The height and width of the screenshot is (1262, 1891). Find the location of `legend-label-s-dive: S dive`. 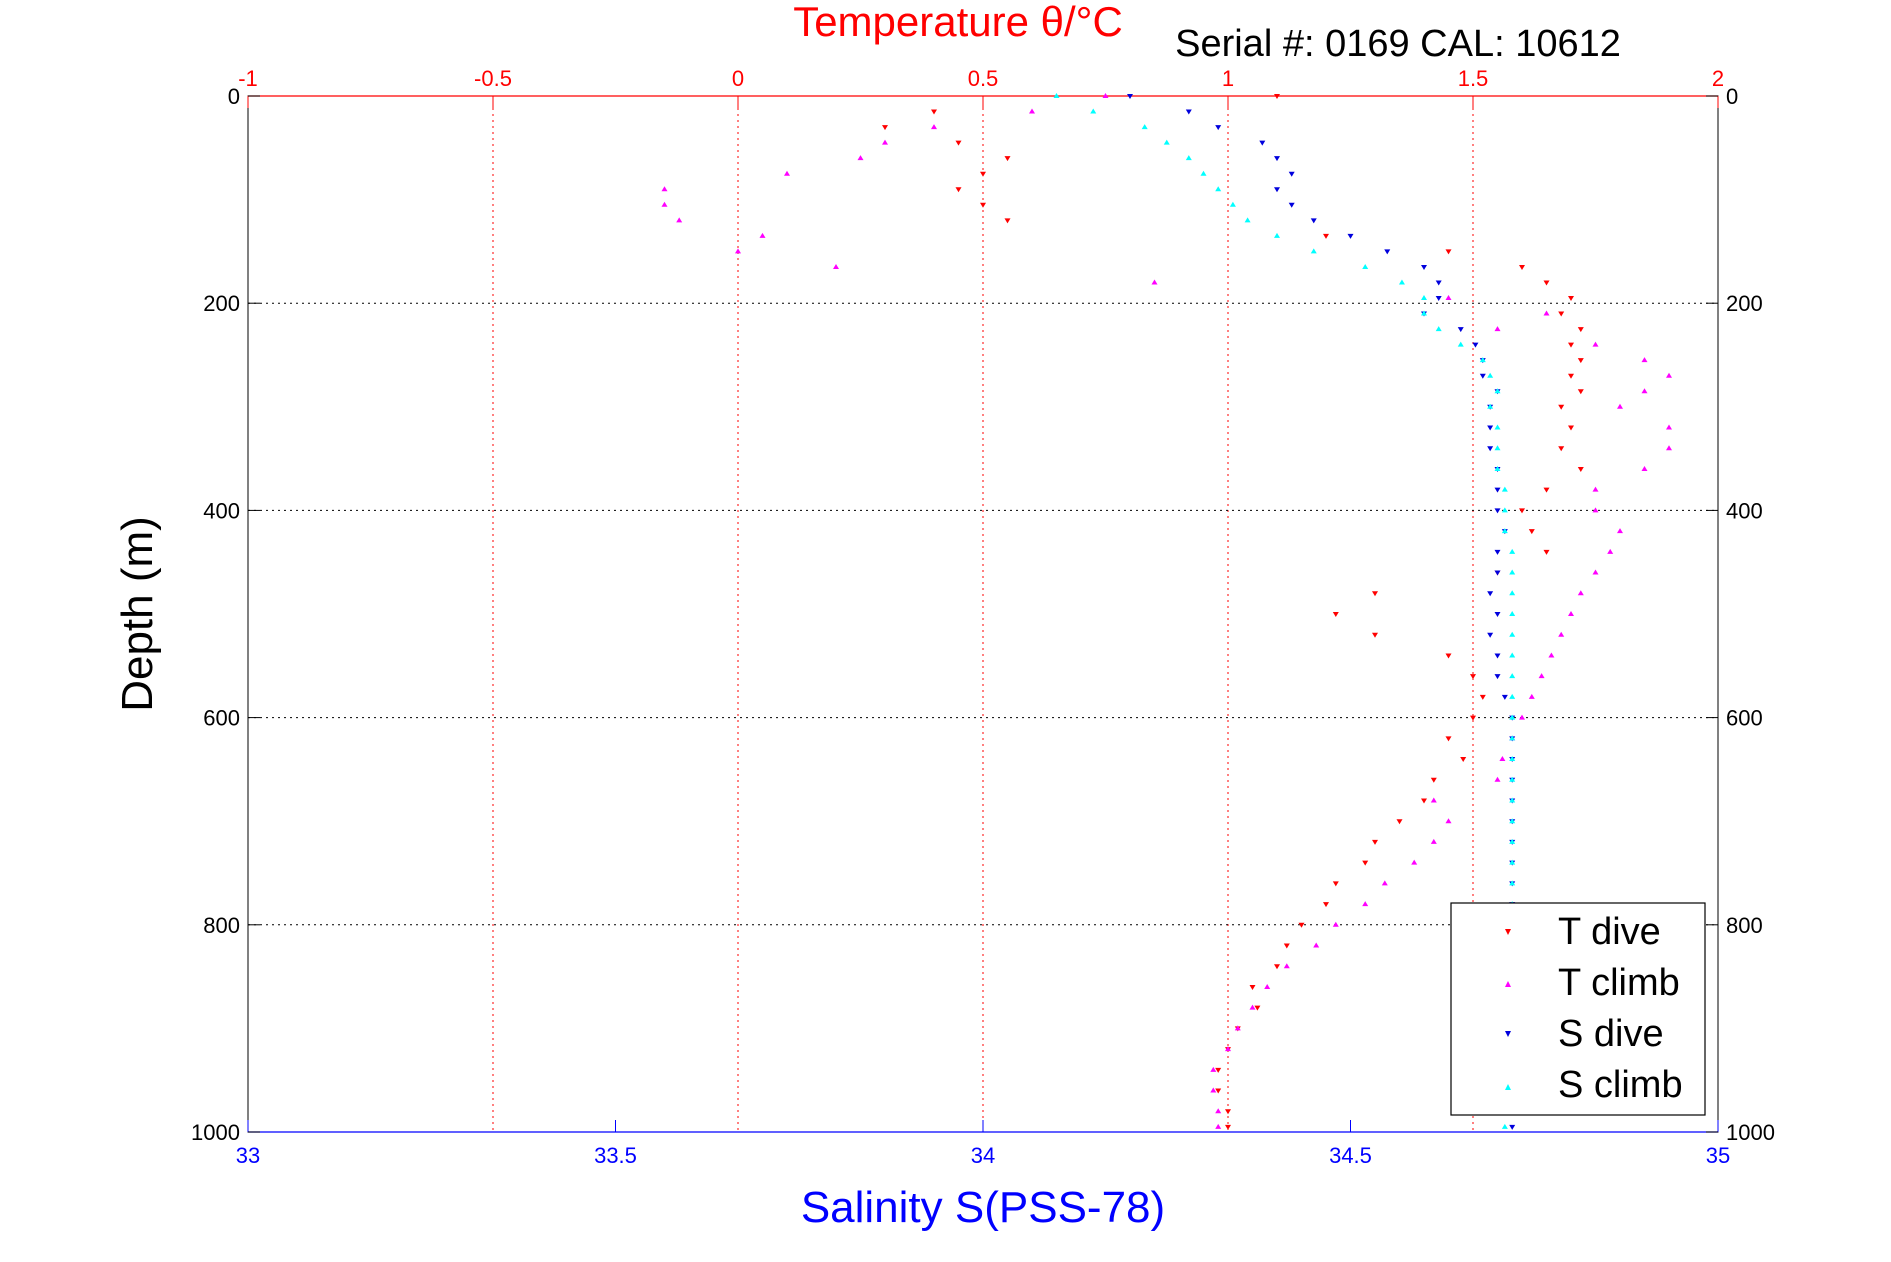

legend-label-s-dive: S dive is located at coordinates (1611, 1034).